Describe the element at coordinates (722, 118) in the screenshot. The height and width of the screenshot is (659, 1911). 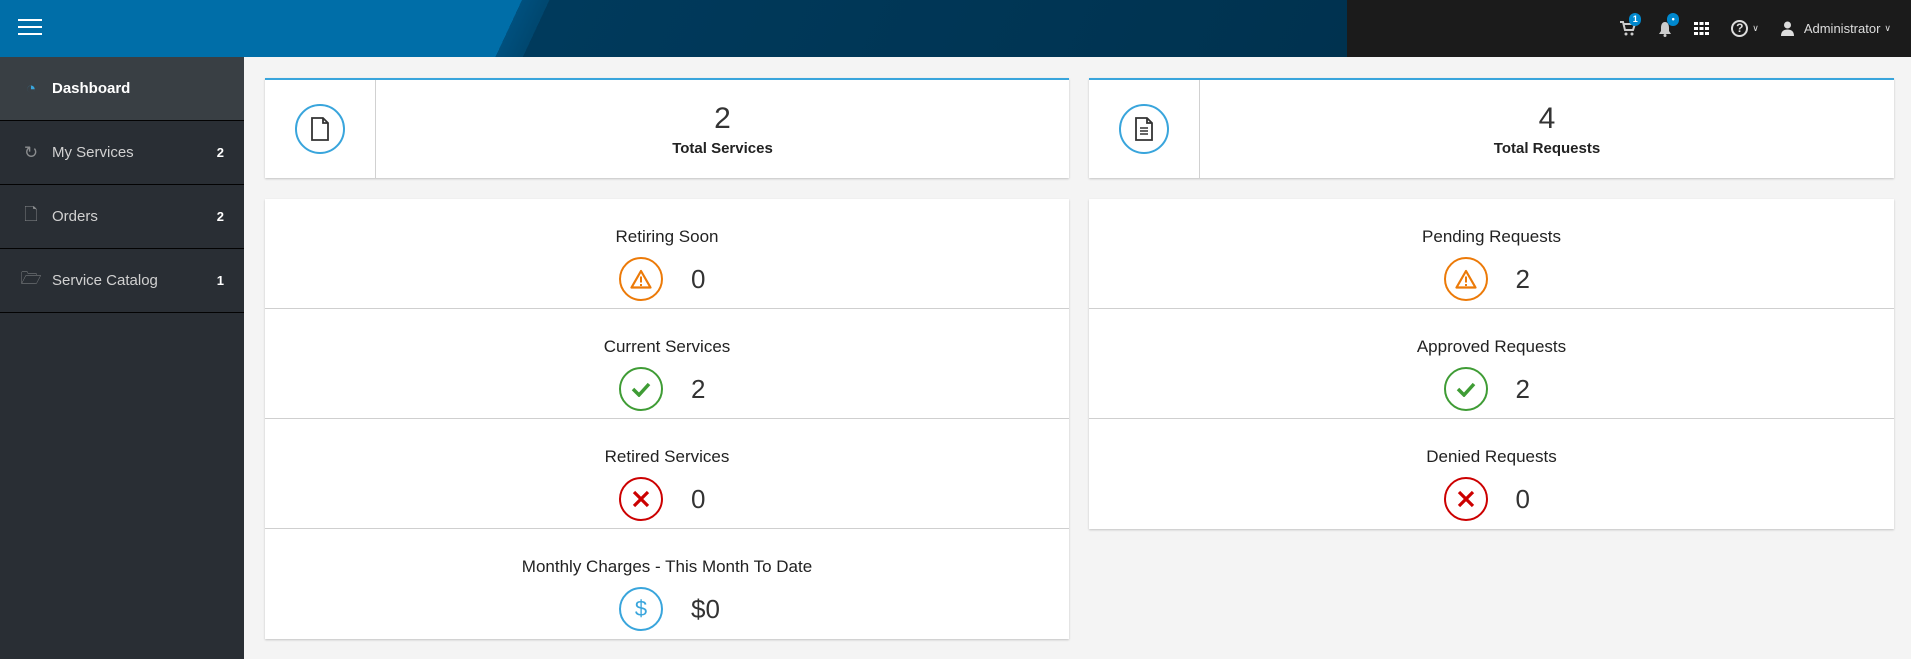
I see `total-services-value: 2` at that location.